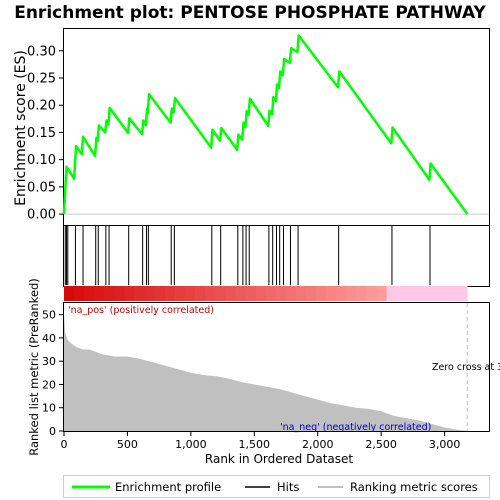 This screenshot has width=500, height=500. What do you see at coordinates (355, 427) in the screenshot?
I see `neg-annotation: 'na_neg' (negatively correlated)` at bounding box center [355, 427].